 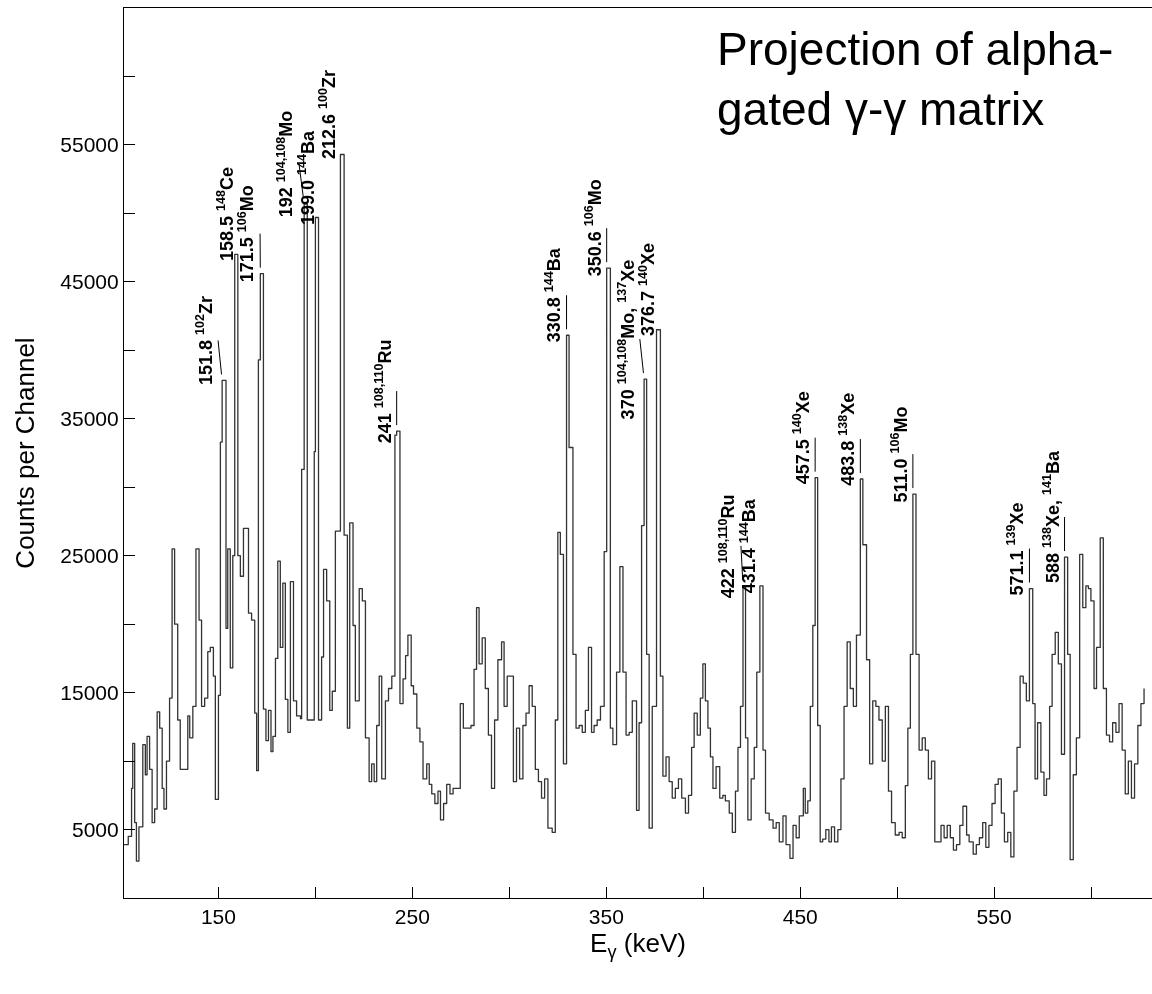 What do you see at coordinates (89, 556) in the screenshot?
I see `y-tick-label: 25000` at bounding box center [89, 556].